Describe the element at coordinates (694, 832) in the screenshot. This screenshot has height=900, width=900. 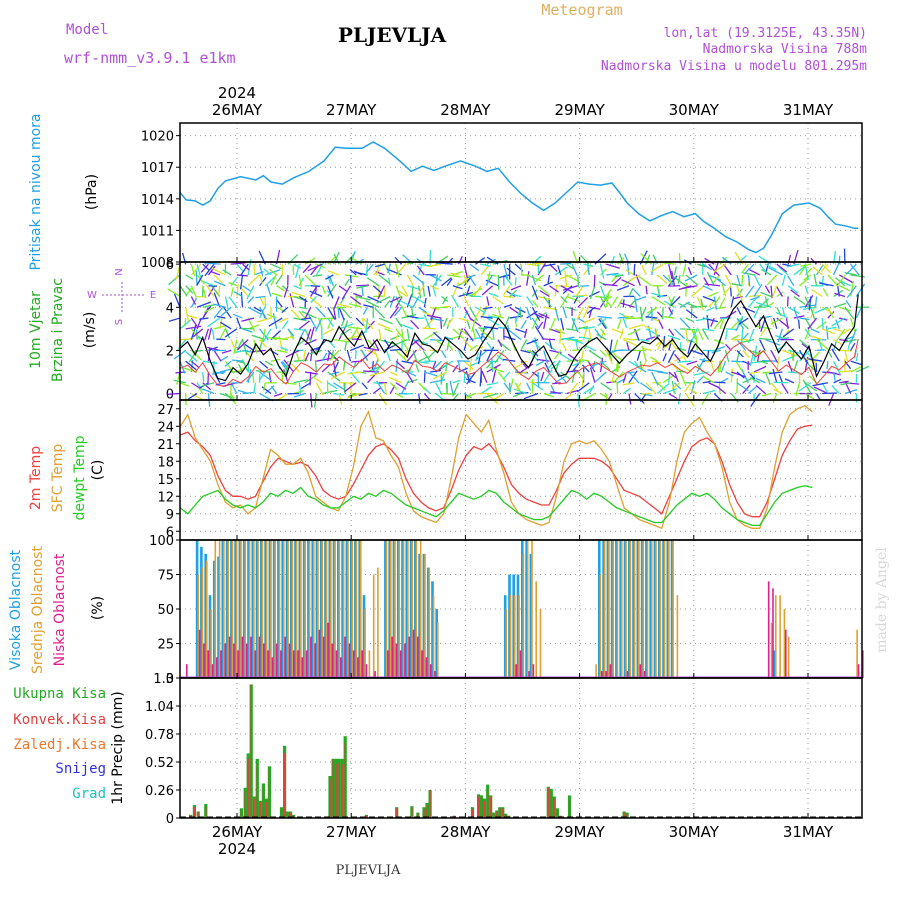
I see `day-label-bottom: 30MAY` at that location.